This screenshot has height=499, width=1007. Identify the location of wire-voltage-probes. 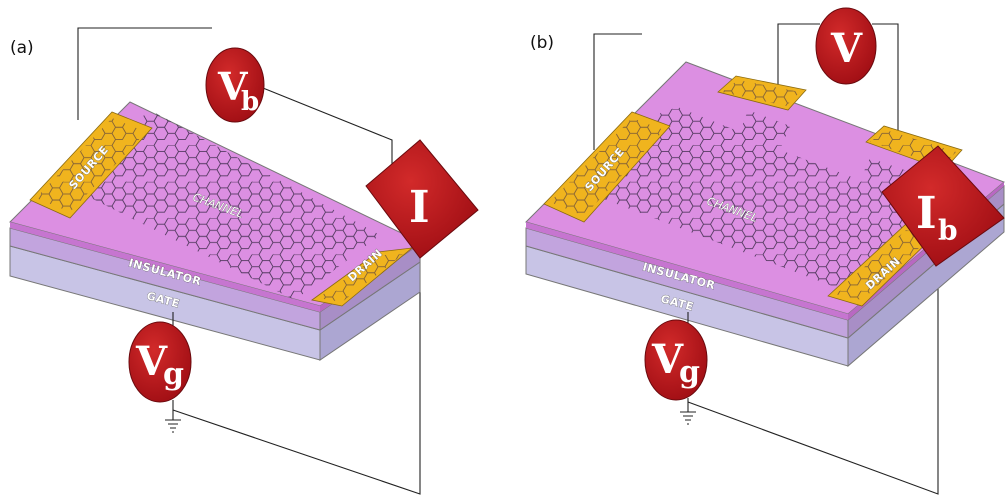
(838, 81).